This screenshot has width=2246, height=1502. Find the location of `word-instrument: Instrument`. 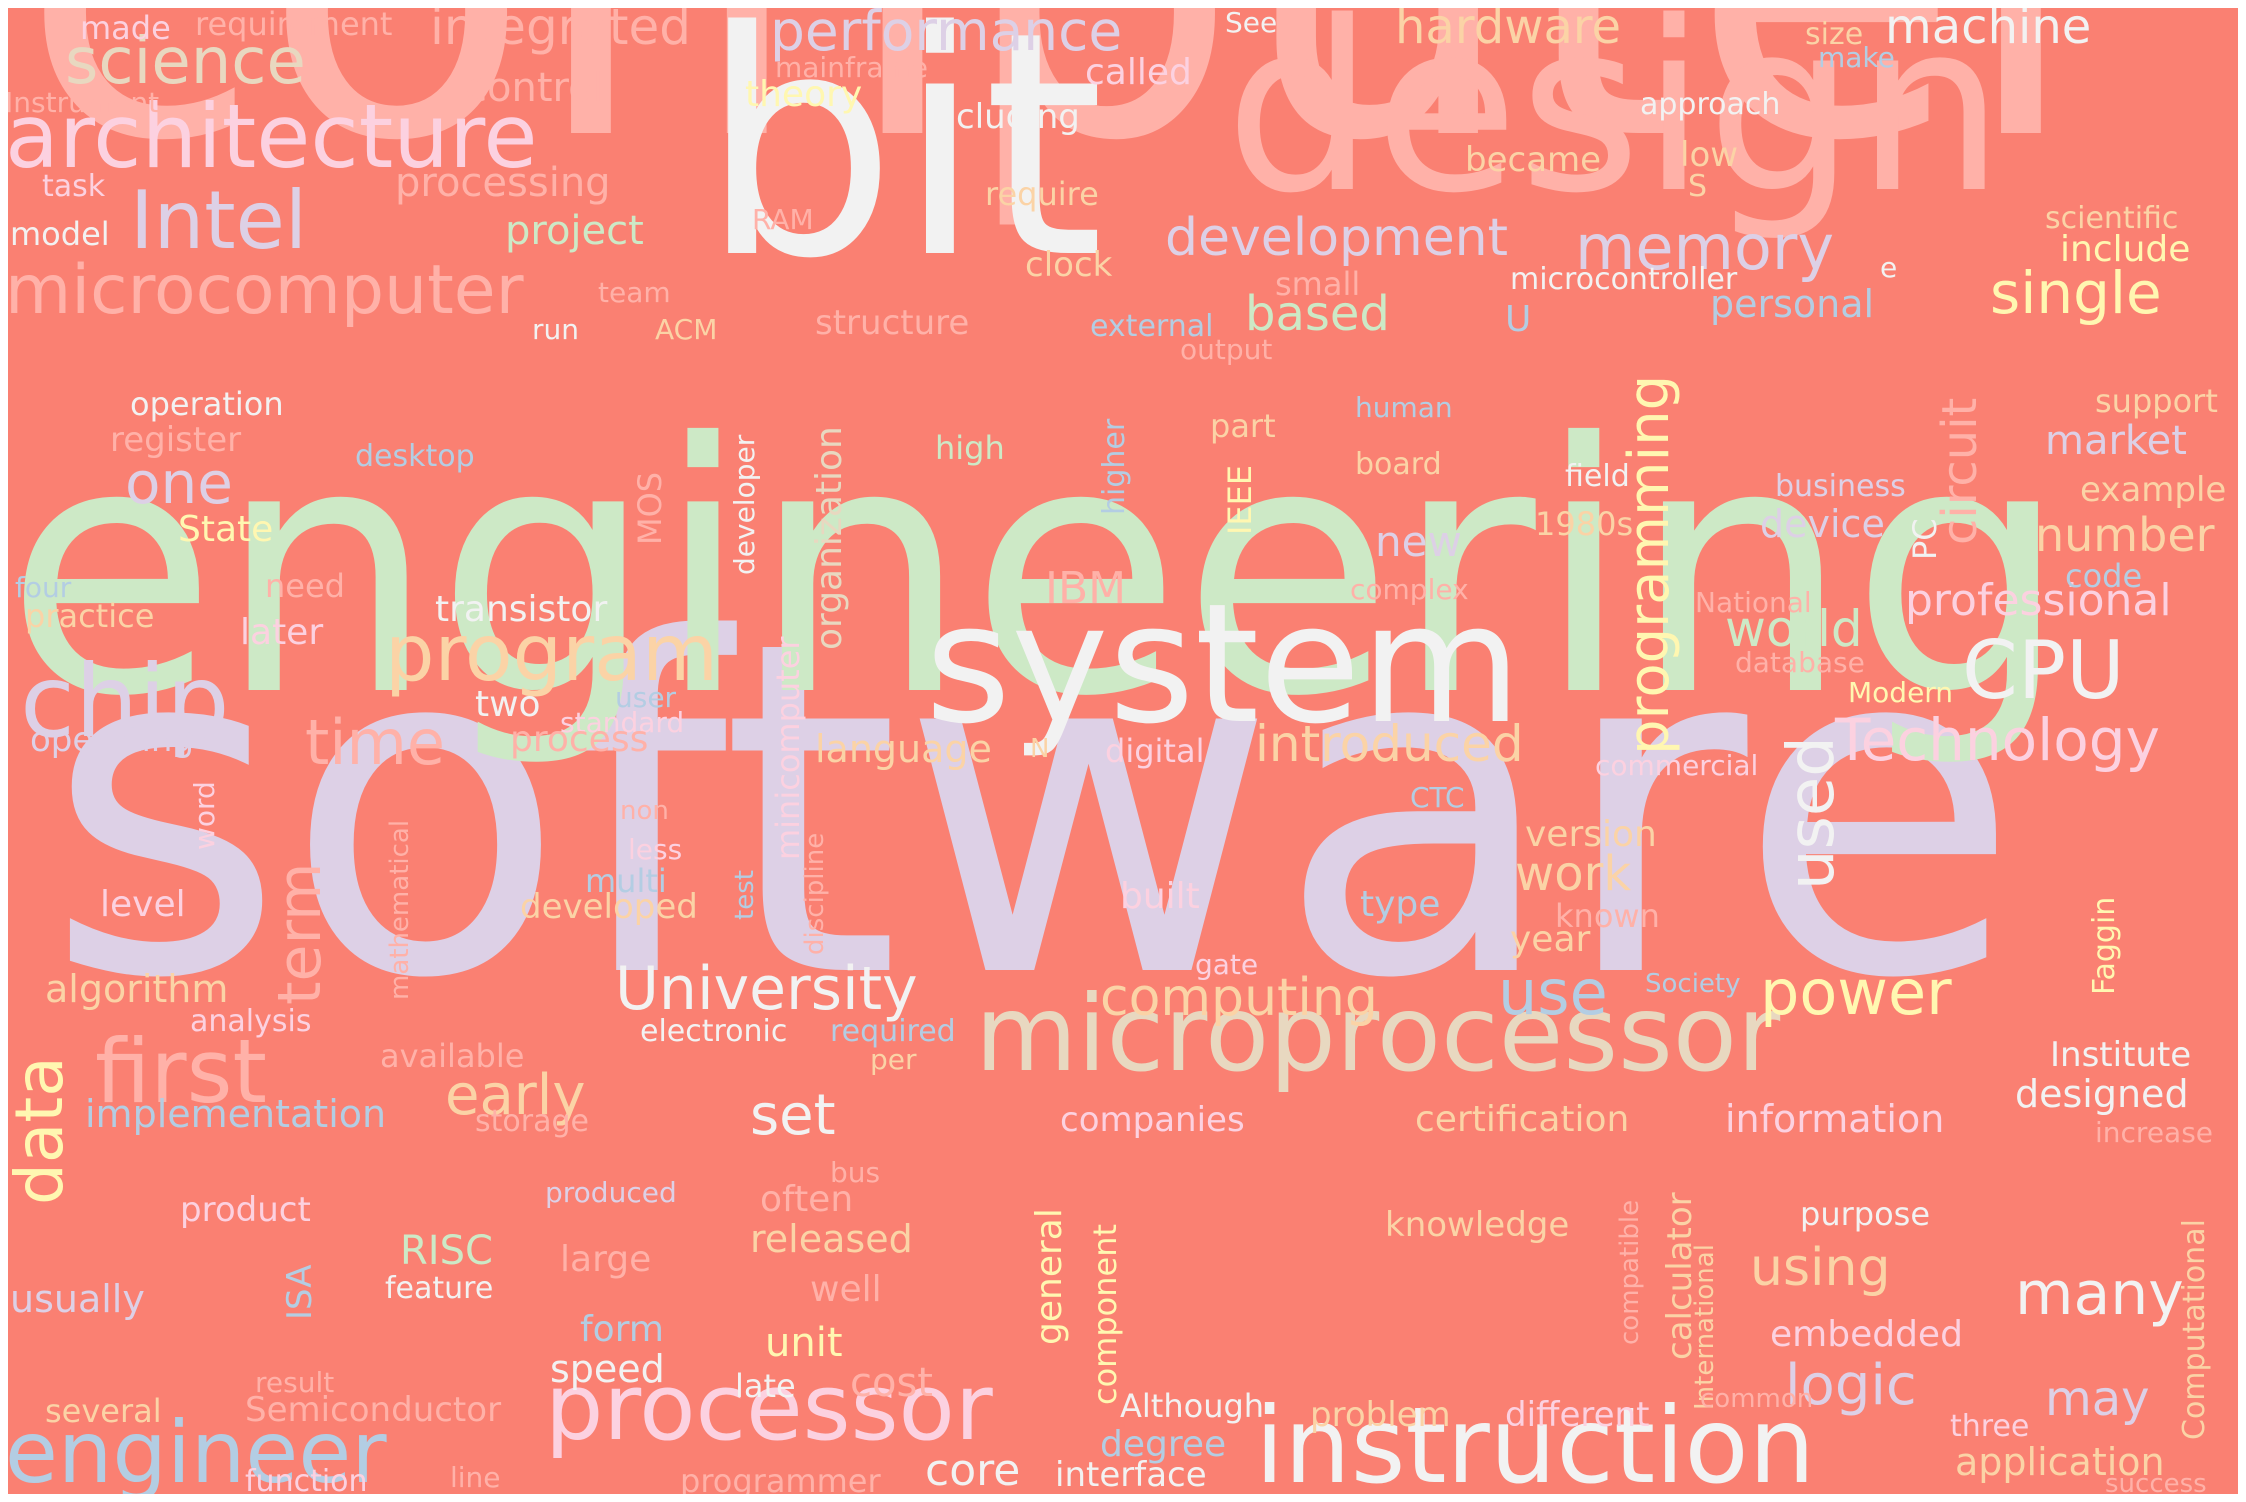

word-instrument: Instrument is located at coordinates (84, 102).